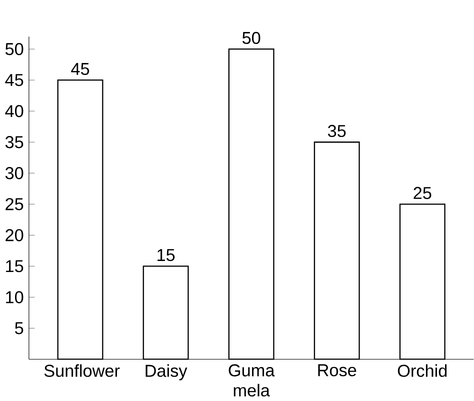 Image resolution: width=474 pixels, height=401 pixels. I want to click on data-label: 35, so click(337, 130).